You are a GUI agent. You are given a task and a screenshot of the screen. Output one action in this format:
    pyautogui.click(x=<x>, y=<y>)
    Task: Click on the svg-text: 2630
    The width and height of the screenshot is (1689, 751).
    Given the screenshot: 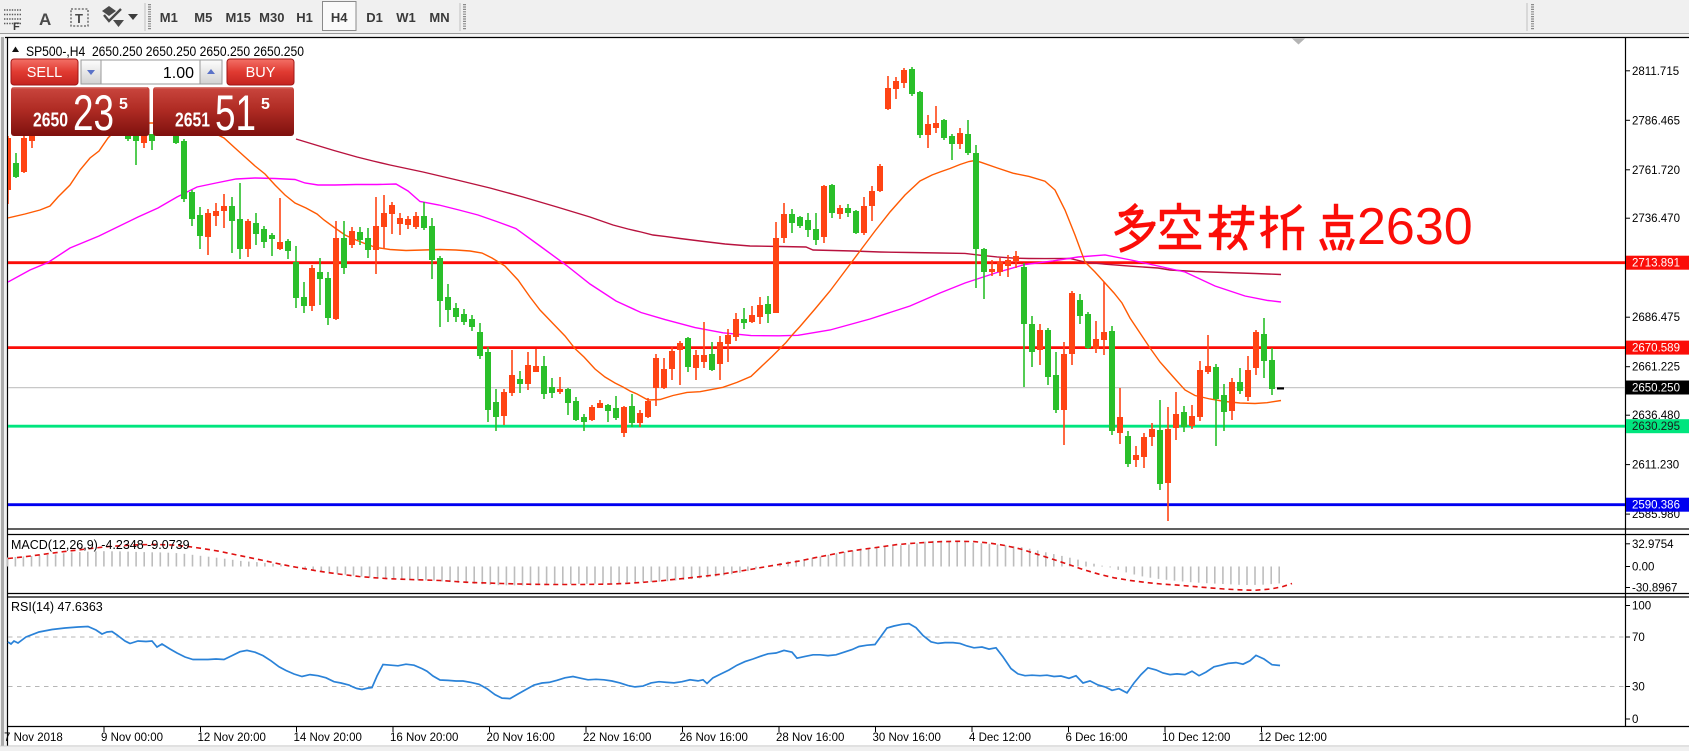 What is the action you would take?
    pyautogui.click(x=1415, y=227)
    